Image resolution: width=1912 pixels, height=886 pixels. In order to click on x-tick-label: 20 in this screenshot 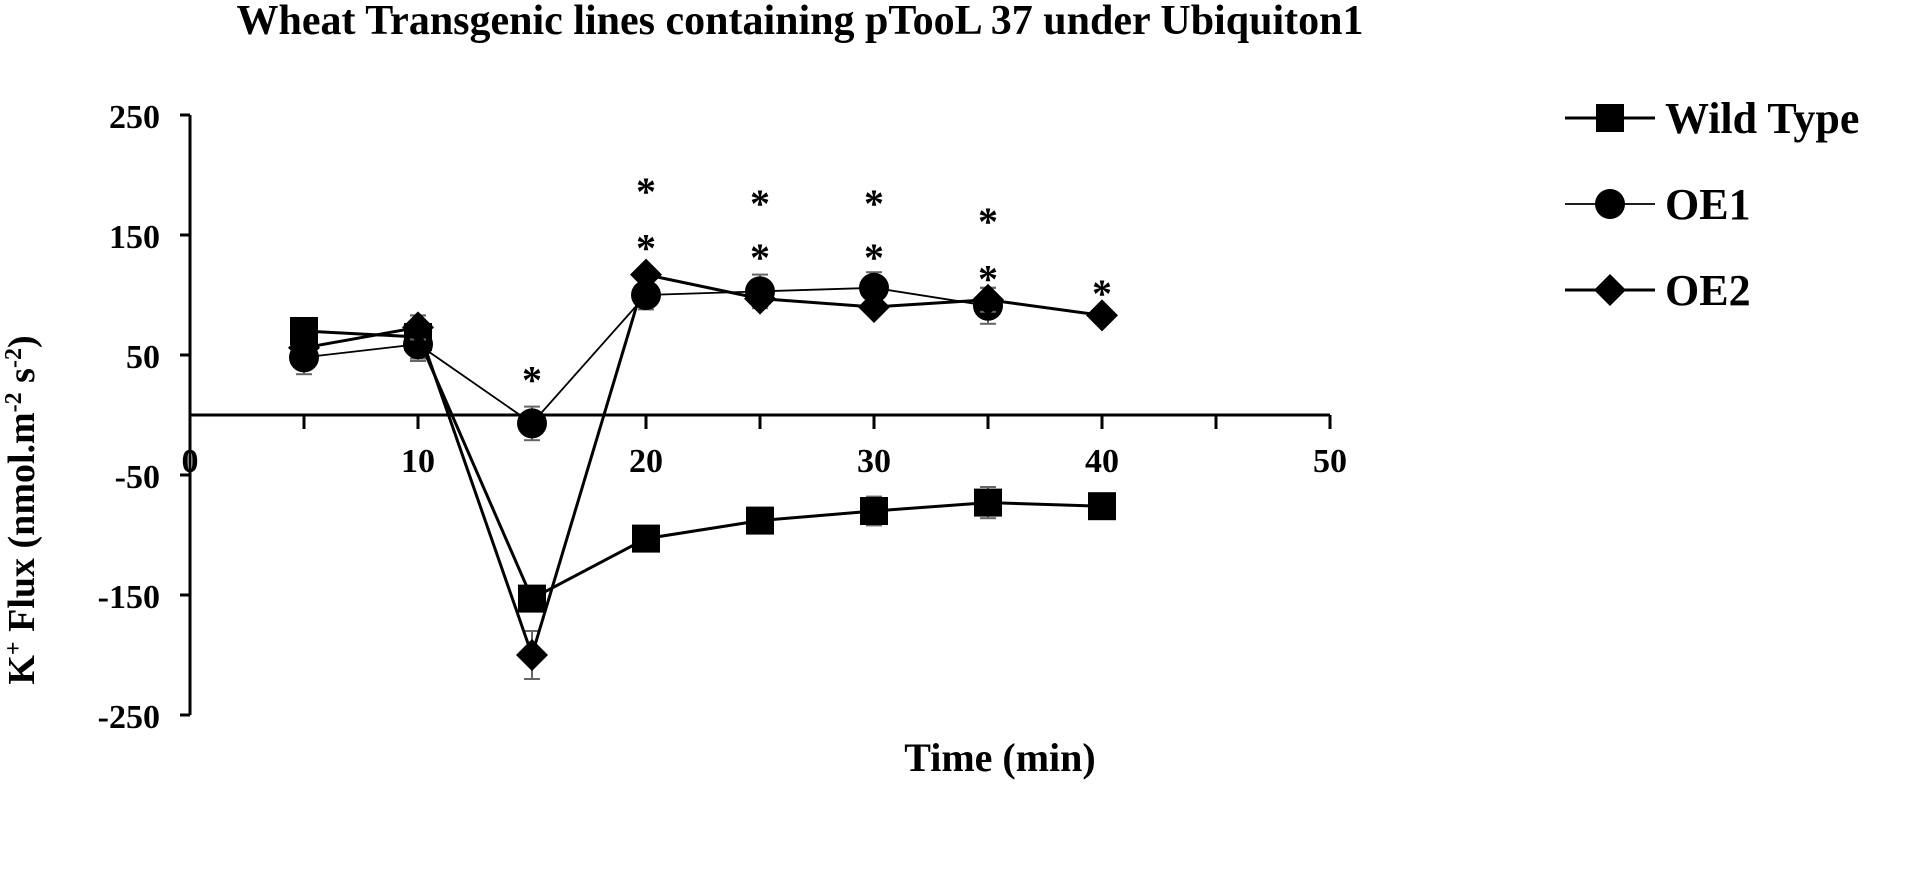, I will do `click(646, 461)`.